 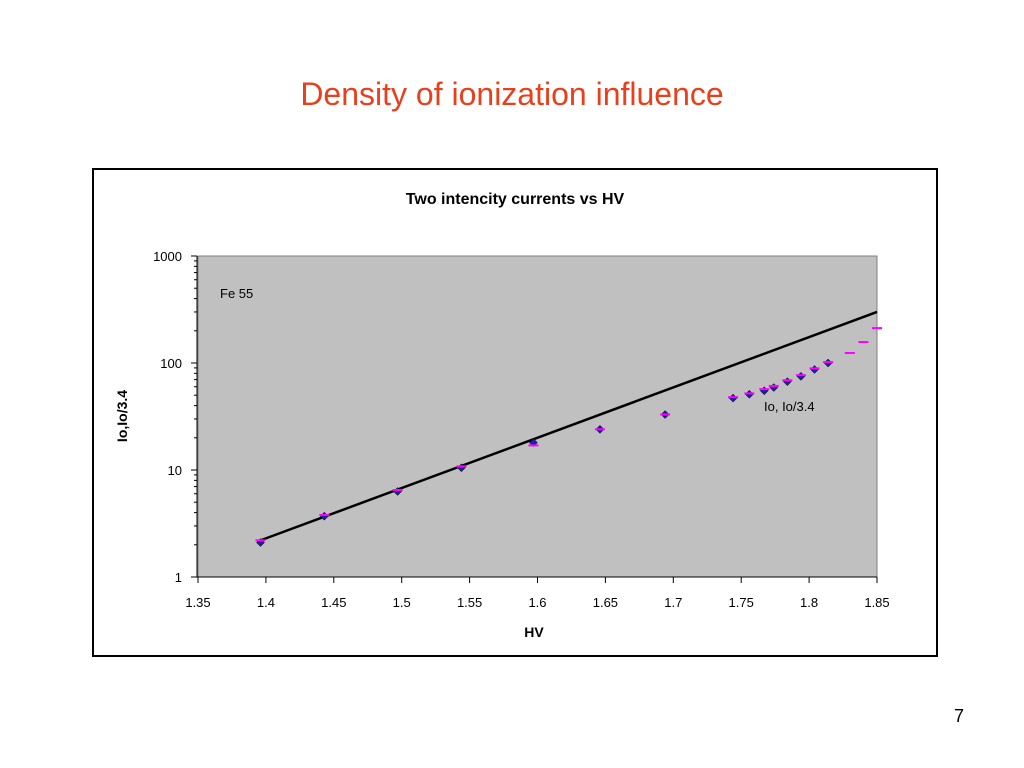 What do you see at coordinates (469, 602) in the screenshot?
I see `x-tick-label: 1.55` at bounding box center [469, 602].